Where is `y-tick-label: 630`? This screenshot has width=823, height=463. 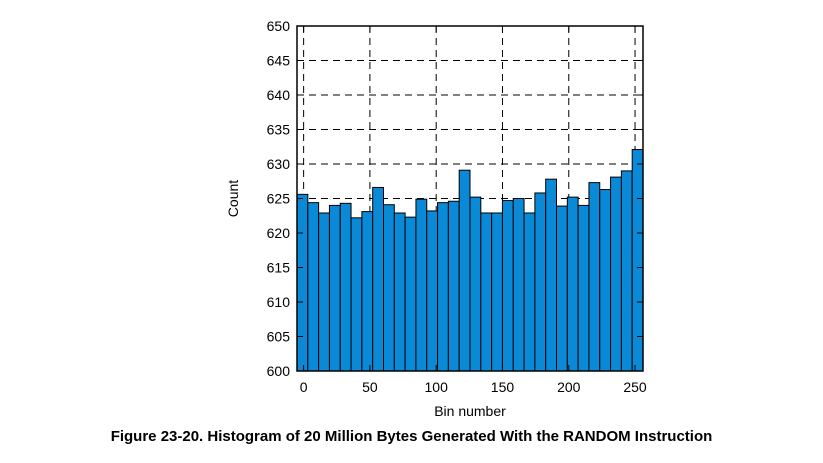
y-tick-label: 630 is located at coordinates (279, 164).